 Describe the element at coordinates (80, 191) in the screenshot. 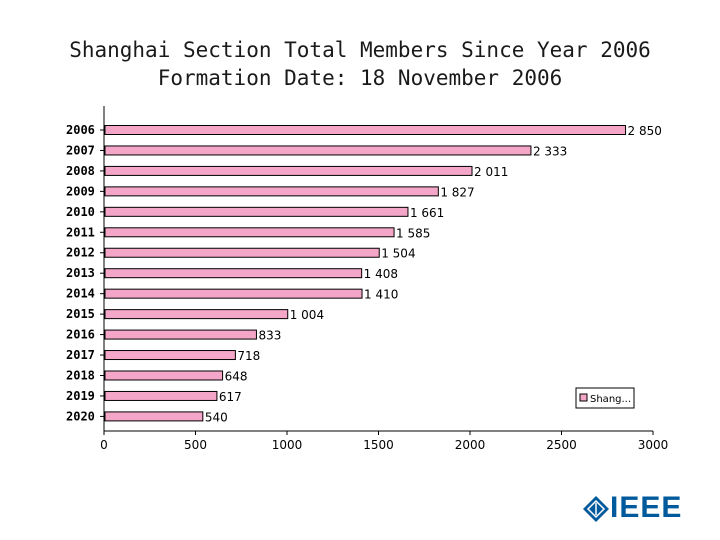

I see `y-tick-label: 2009` at that location.